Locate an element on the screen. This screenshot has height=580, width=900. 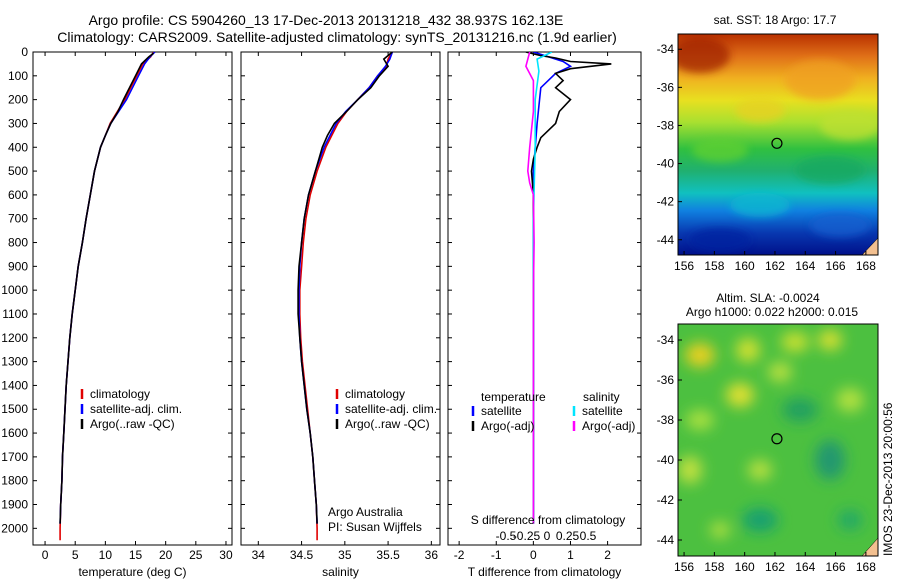
imos-timestamp: IMOS 23-Dec-2013 20:00:56 is located at coordinates (886, 445).